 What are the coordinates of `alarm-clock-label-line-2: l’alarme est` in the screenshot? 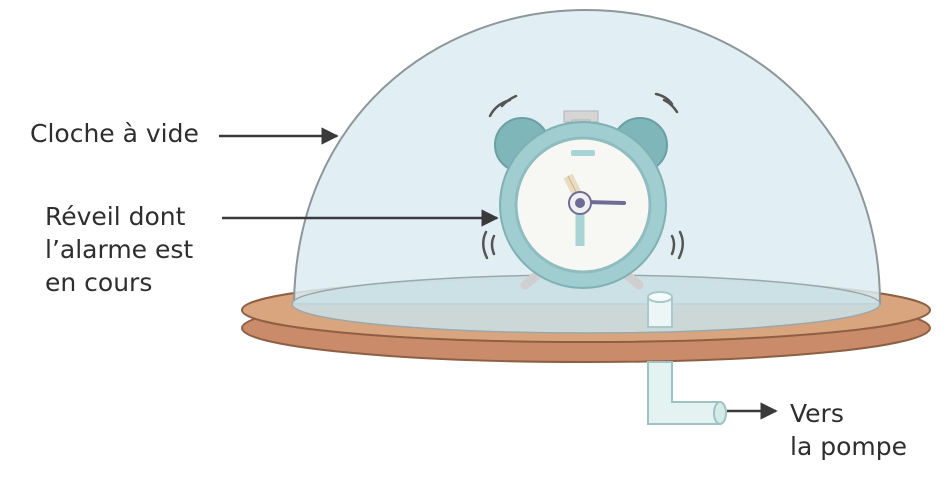 It's located at (119, 249).